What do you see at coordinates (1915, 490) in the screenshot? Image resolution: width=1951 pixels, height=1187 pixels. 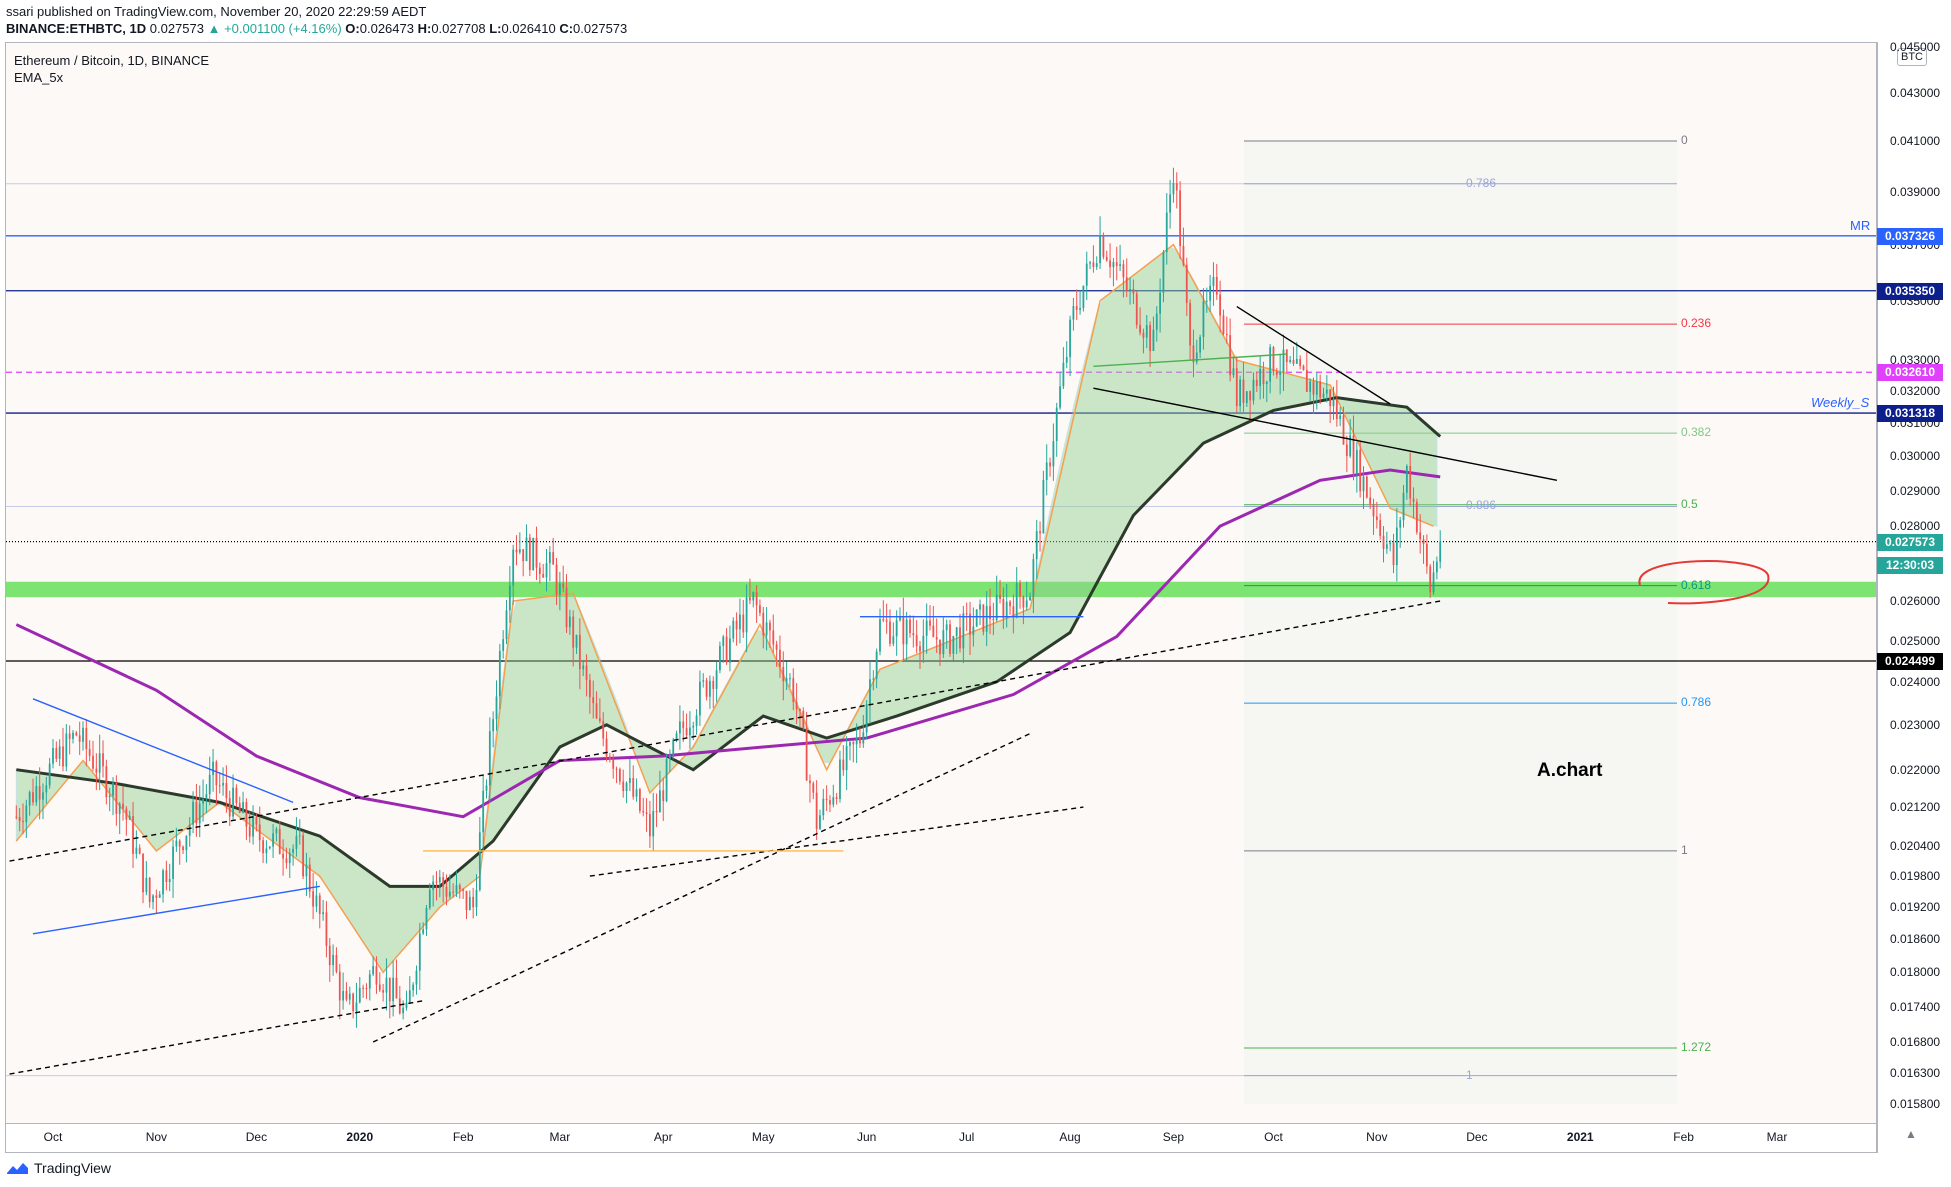 I see `price-tick-label: 0.029000` at bounding box center [1915, 490].